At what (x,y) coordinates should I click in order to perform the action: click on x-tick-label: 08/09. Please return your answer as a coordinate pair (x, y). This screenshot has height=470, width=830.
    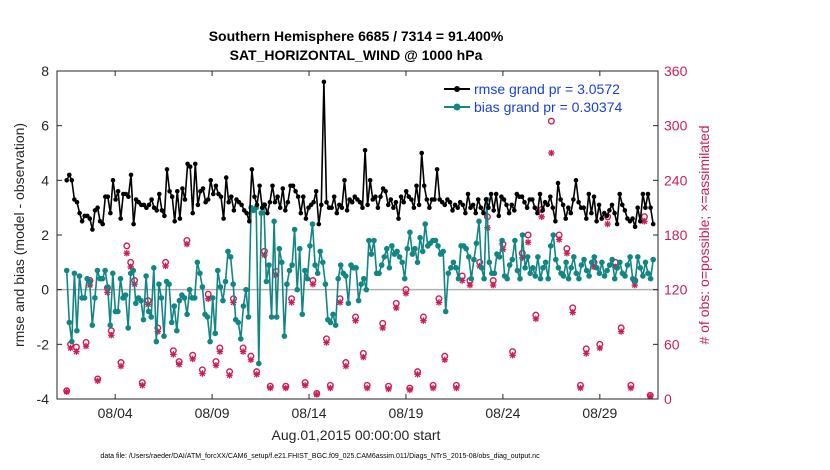
    Looking at the image, I should click on (212, 413).